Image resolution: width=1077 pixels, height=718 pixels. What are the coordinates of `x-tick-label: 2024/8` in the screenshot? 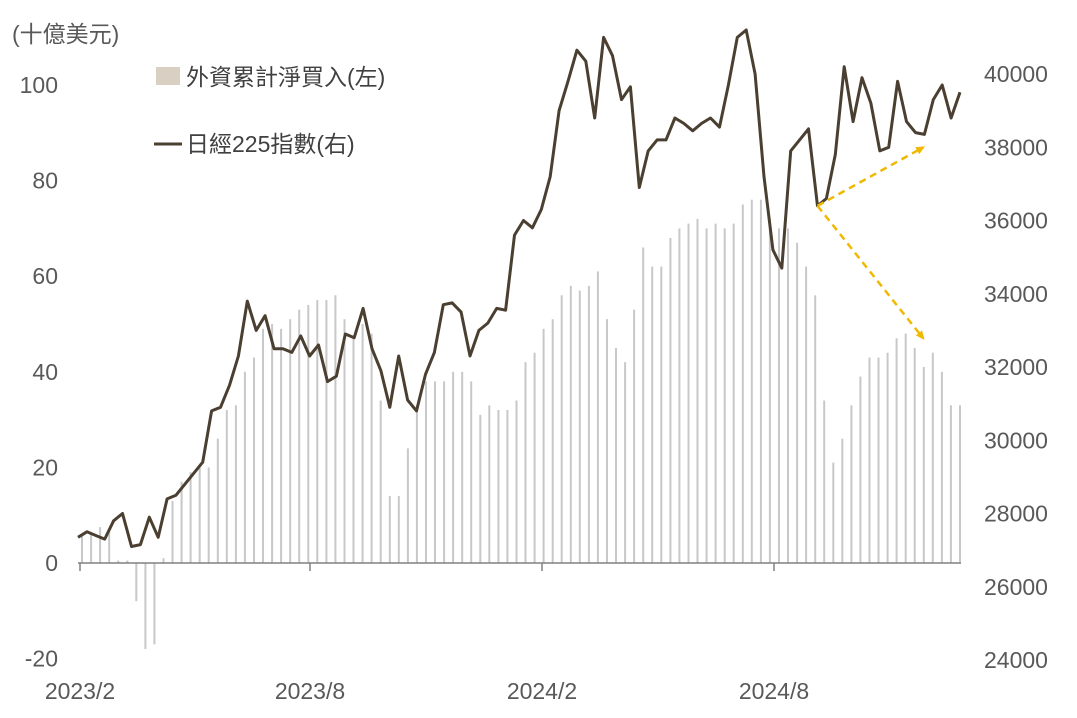 It's located at (774, 691).